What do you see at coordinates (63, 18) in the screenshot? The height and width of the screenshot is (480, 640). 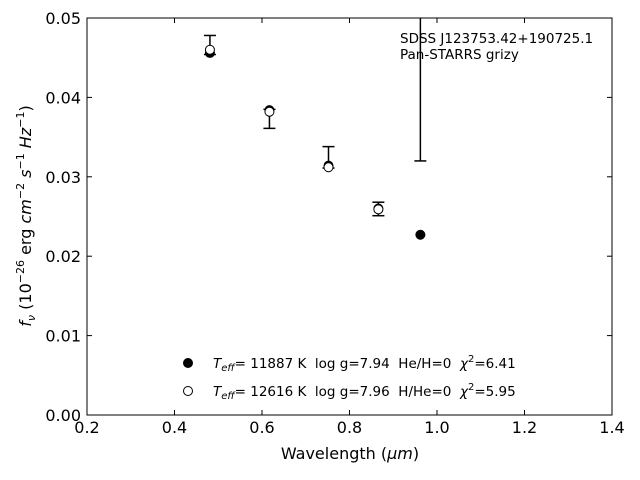 I see `y-tick-label: 0.05` at bounding box center [63, 18].